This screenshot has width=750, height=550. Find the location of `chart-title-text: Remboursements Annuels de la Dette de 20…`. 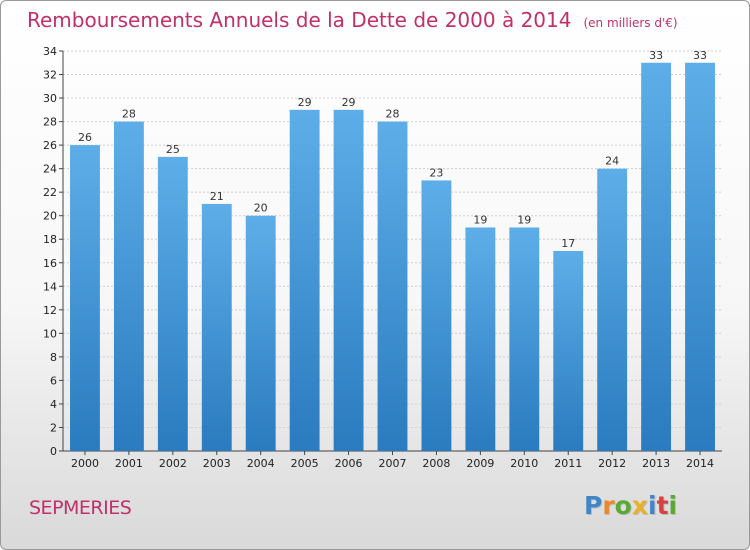

chart-title-text: Remboursements Annuels de la Dette de 20… is located at coordinates (299, 20).